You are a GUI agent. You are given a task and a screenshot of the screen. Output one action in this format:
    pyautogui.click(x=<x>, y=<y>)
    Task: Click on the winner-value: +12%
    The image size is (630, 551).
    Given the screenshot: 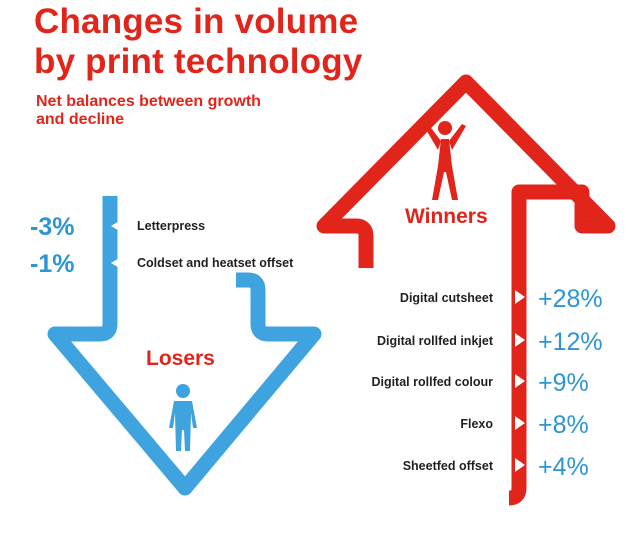 What is the action you would take?
    pyautogui.click(x=570, y=342)
    